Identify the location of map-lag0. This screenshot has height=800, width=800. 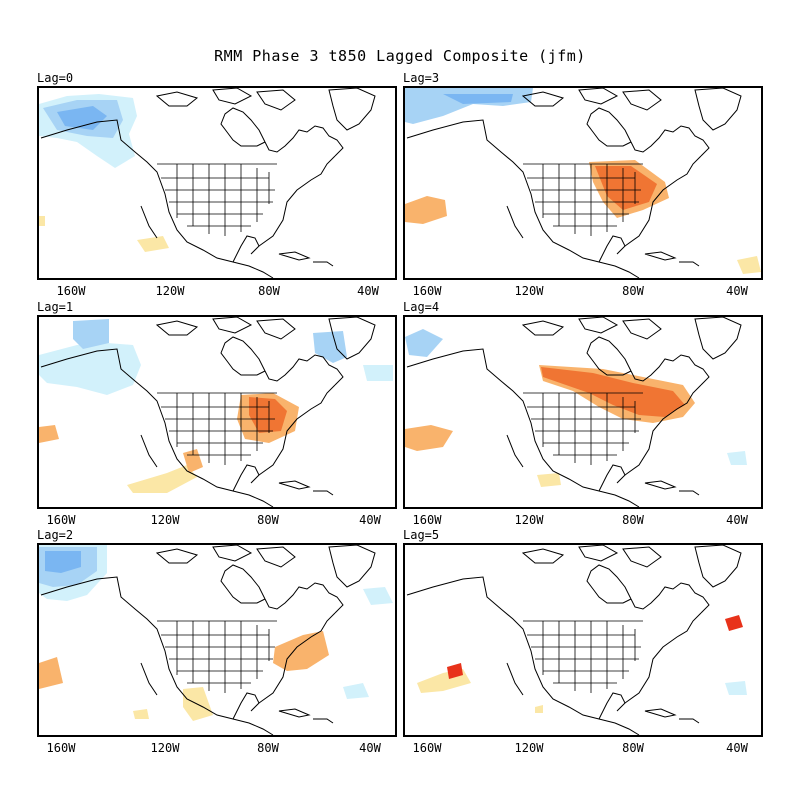
(217, 183).